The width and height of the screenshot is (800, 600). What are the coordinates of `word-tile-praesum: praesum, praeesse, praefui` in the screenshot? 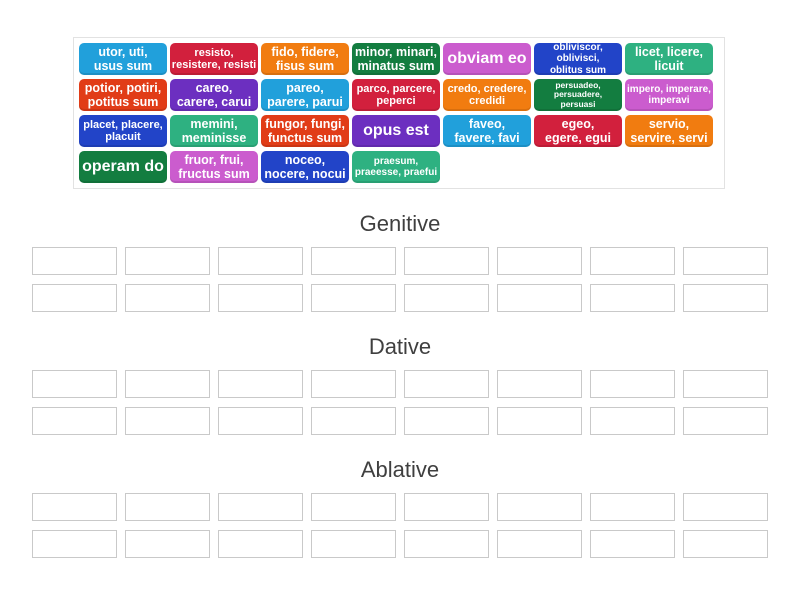 It's located at (396, 167).